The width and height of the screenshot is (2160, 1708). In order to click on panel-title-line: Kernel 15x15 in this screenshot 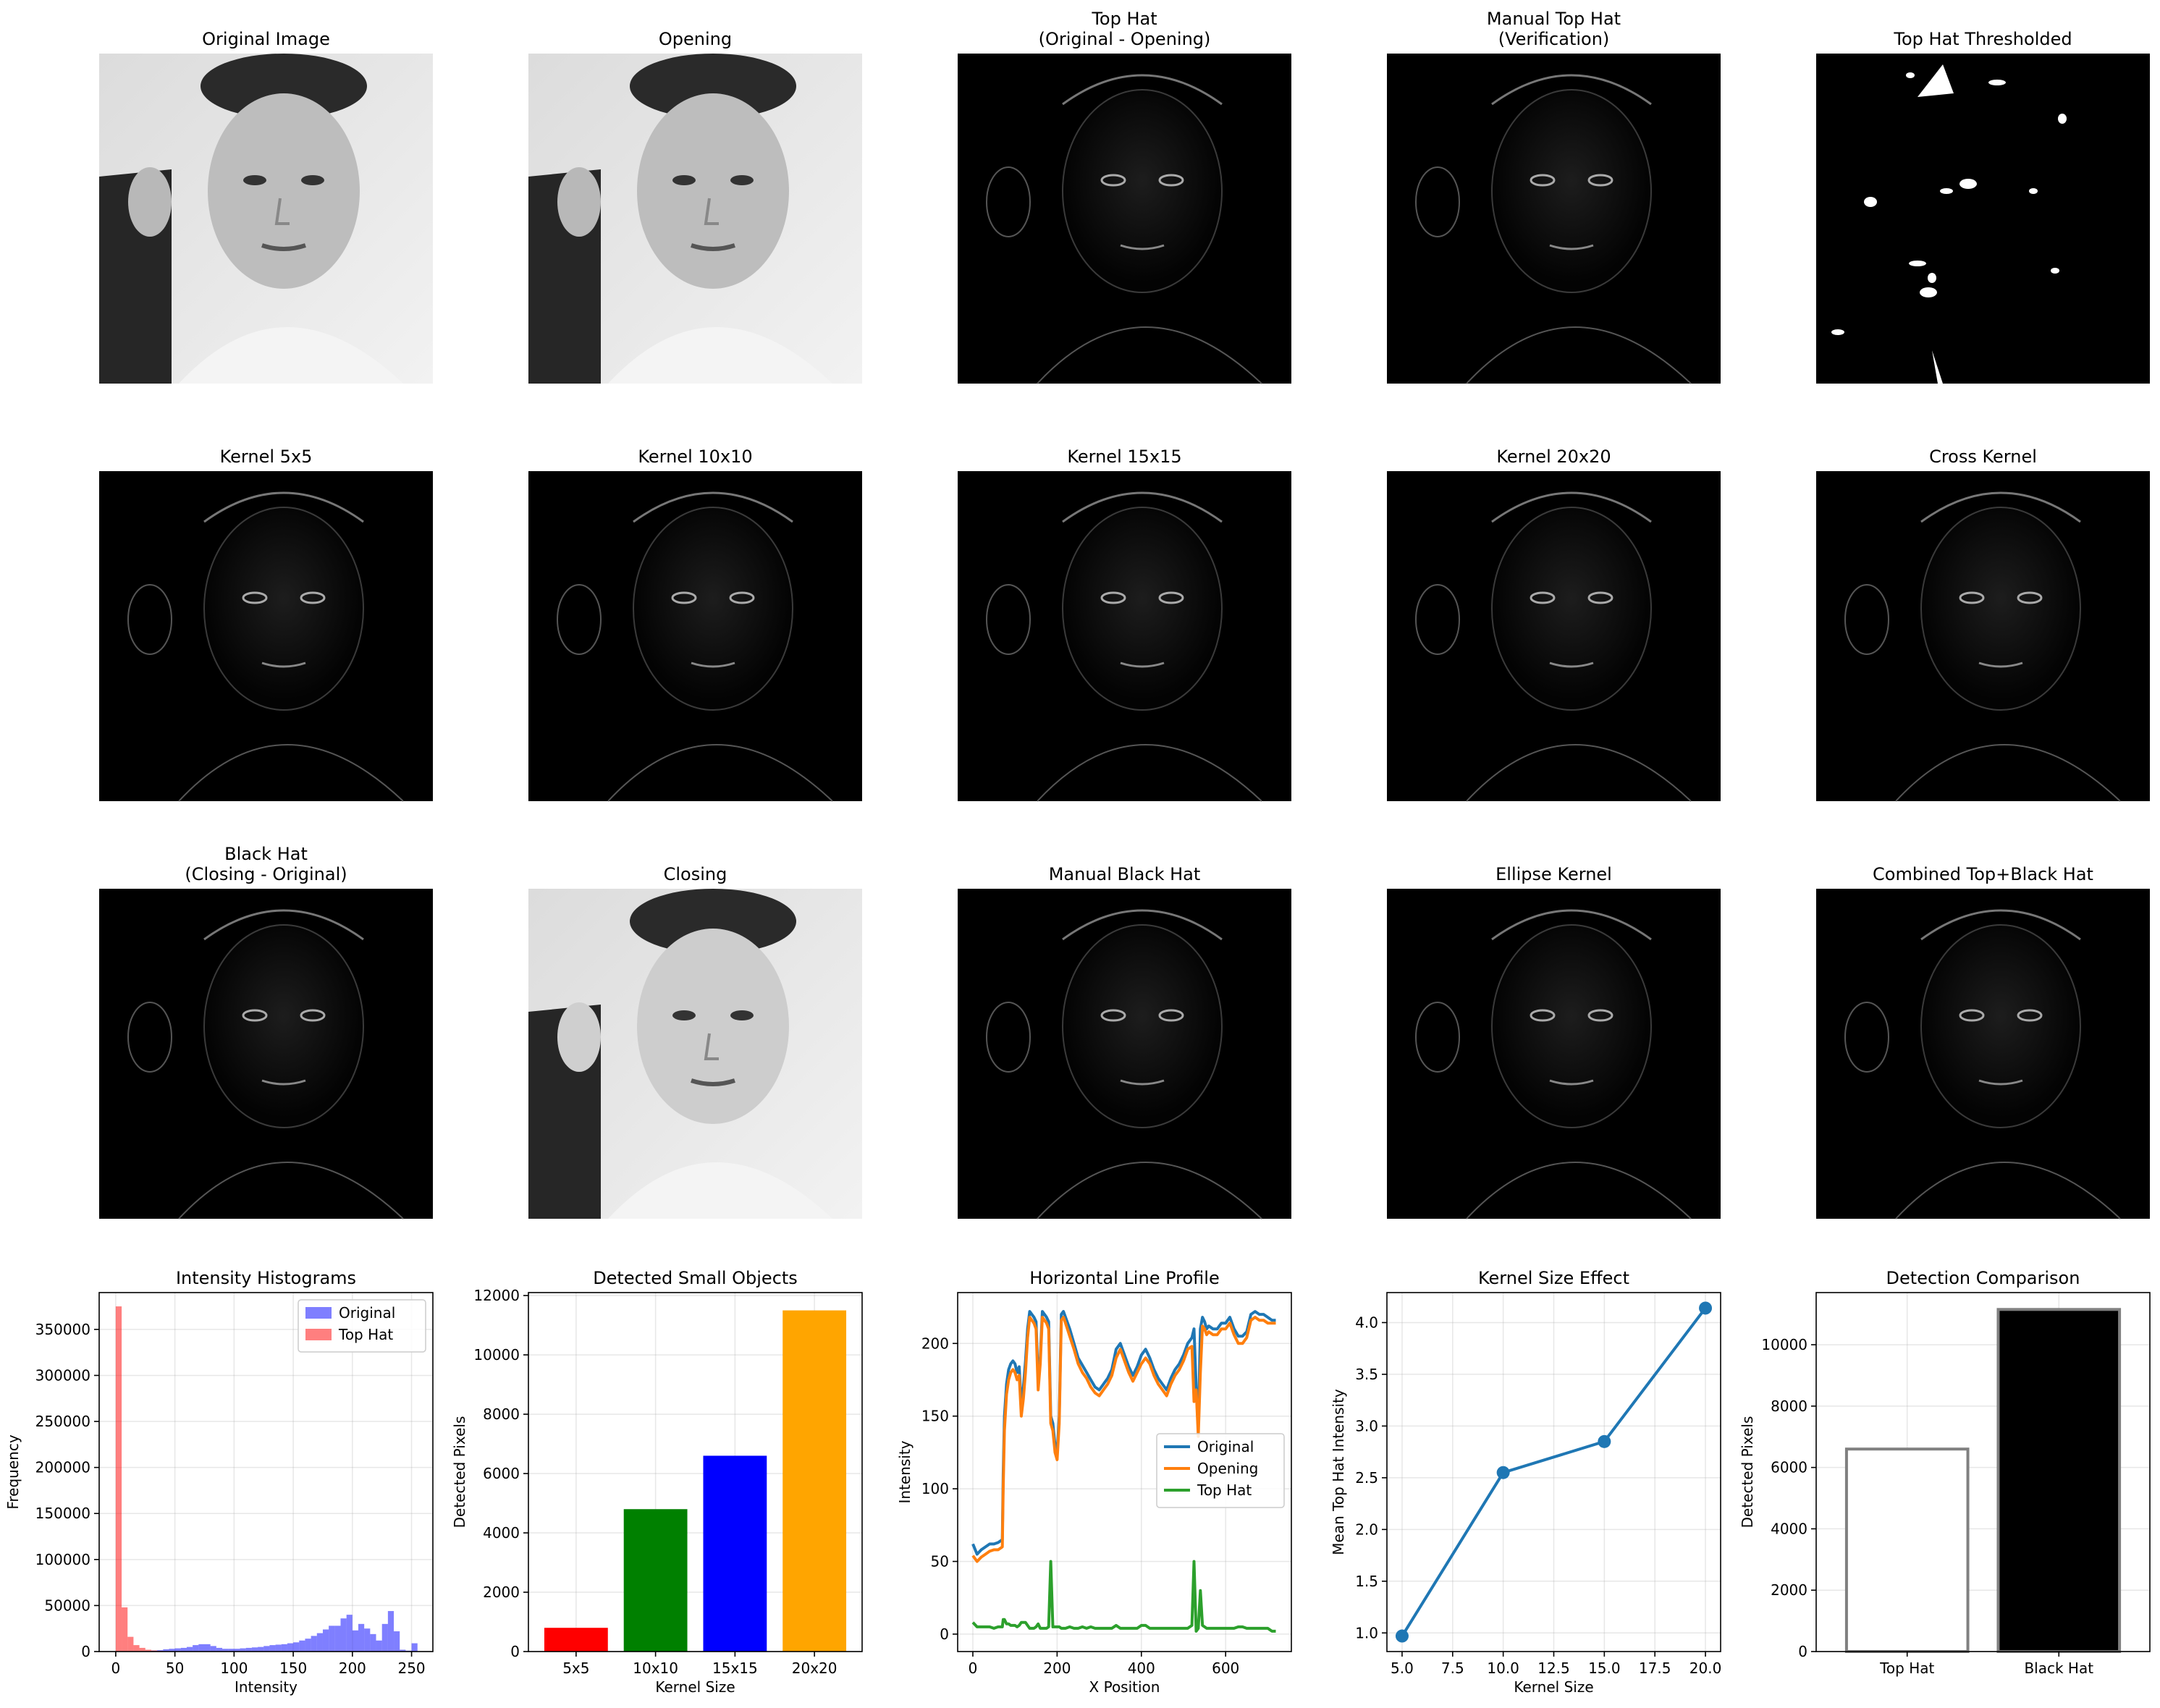, I will do `click(1124, 457)`.